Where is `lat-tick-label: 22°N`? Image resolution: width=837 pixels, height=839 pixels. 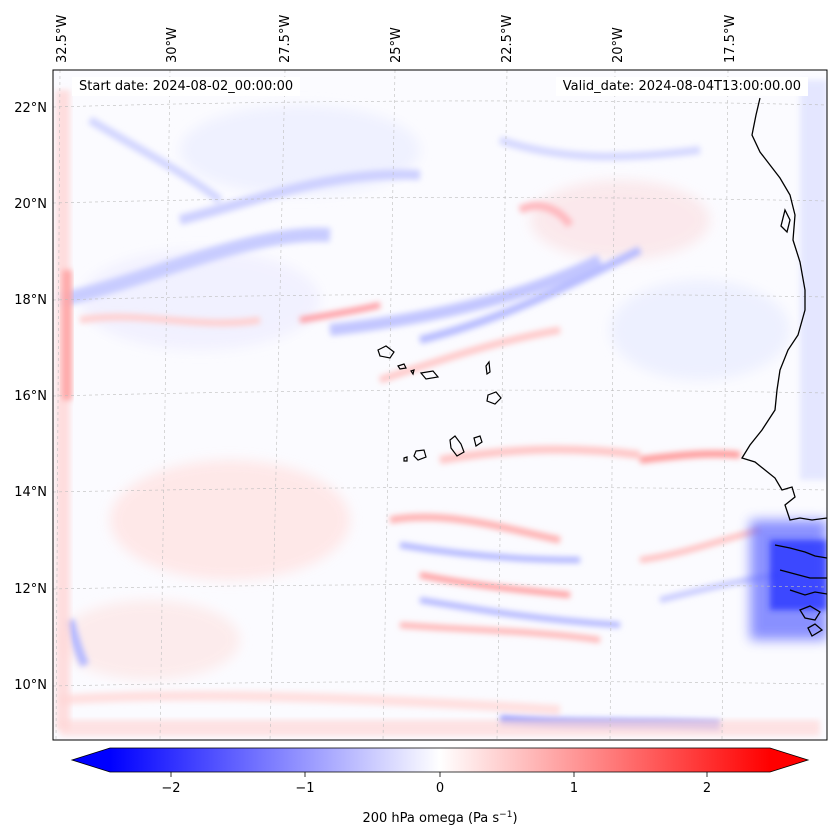
lat-tick-label: 22°N is located at coordinates (30, 108).